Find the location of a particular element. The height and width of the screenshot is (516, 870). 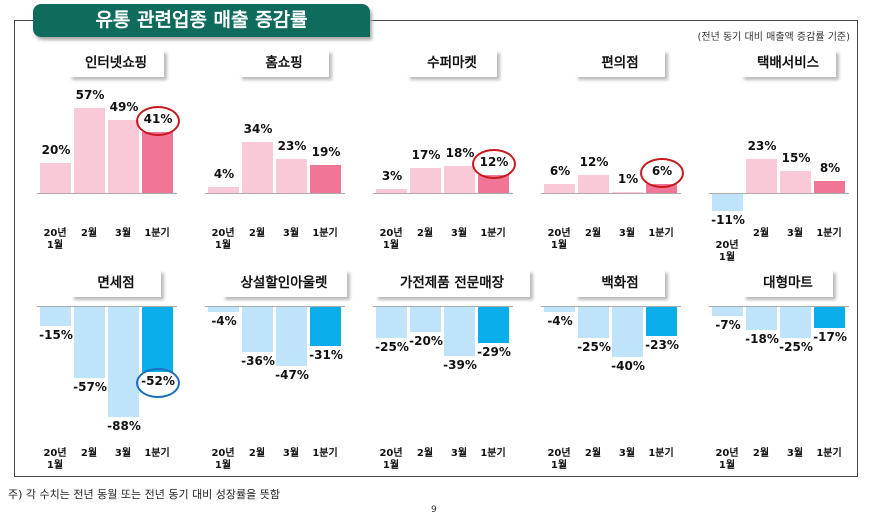

data-label: 20% is located at coordinates (56, 150).